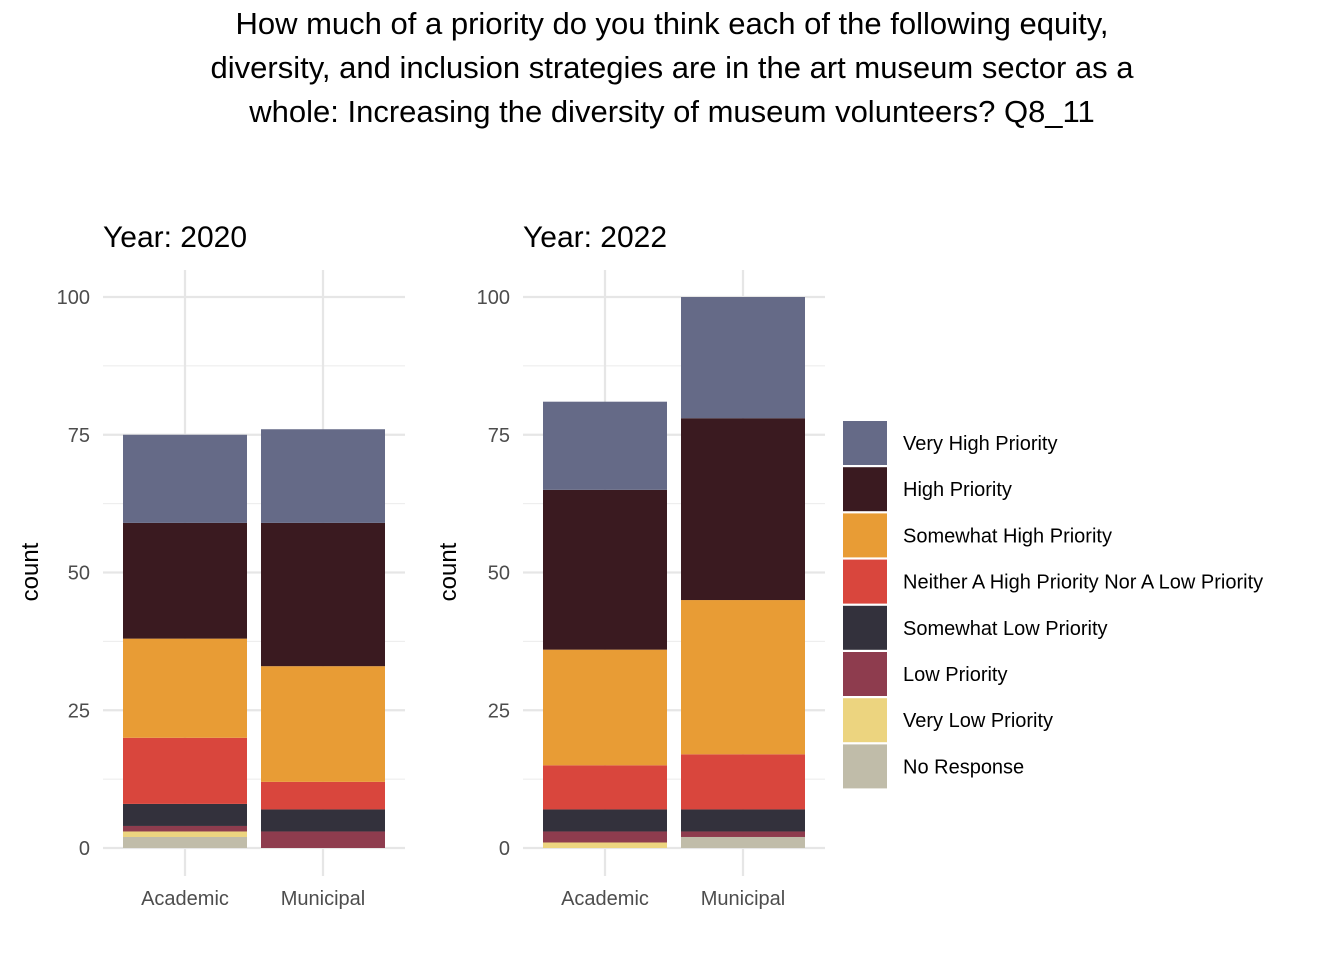  What do you see at coordinates (865, 720) in the screenshot?
I see `legend-key-very-low-priority` at bounding box center [865, 720].